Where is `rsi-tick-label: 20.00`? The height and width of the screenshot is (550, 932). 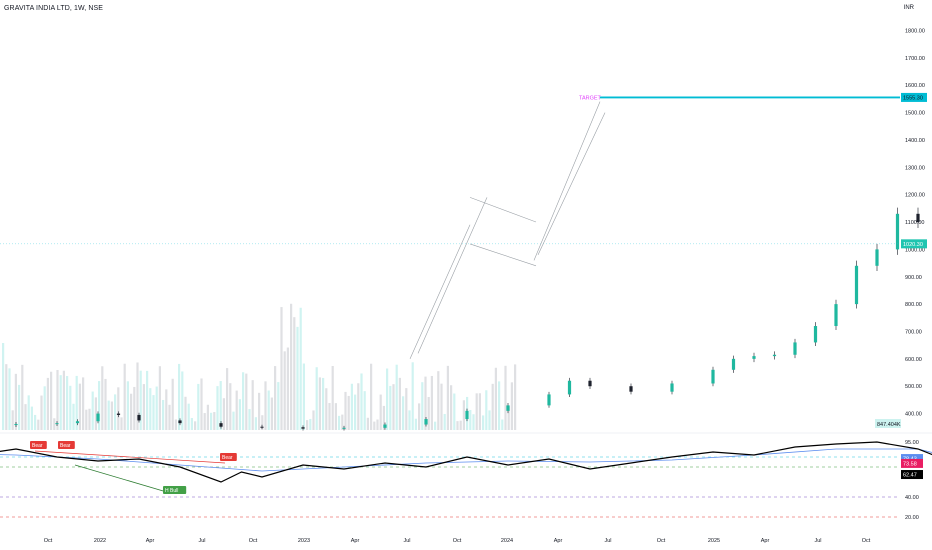 rsi-tick-label: 20.00 is located at coordinates (912, 518).